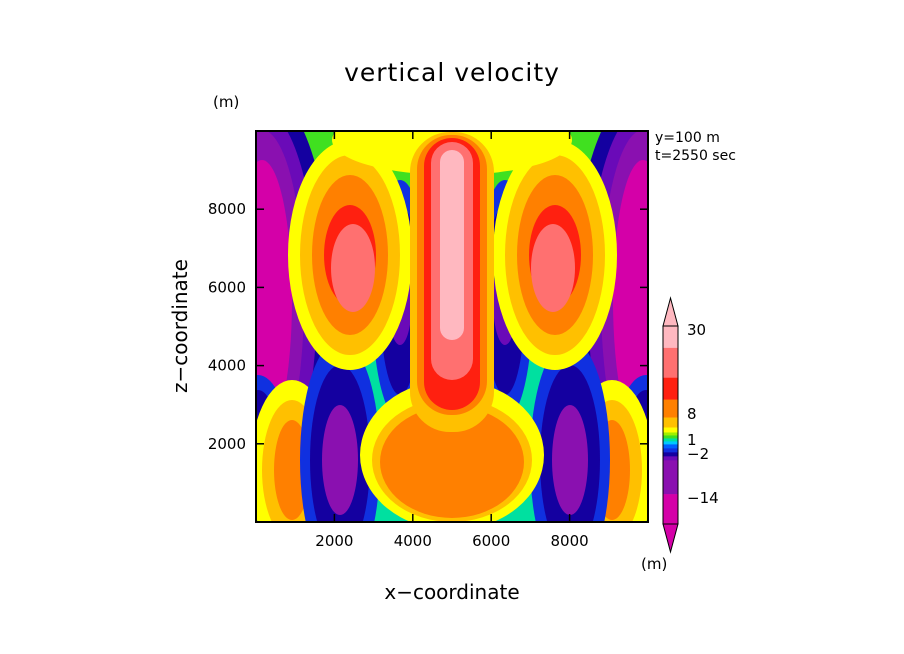  Describe the element at coordinates (687, 138) in the screenshot. I see `annotation-y-position: y=100 m` at that location.